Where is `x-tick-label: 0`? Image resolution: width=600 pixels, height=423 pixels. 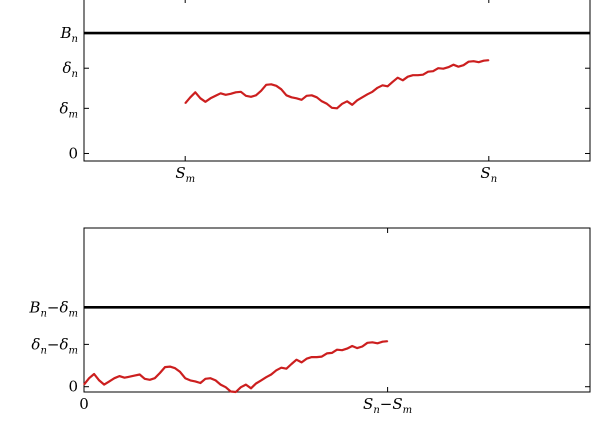
x-tick-label: 0 is located at coordinates (84, 404).